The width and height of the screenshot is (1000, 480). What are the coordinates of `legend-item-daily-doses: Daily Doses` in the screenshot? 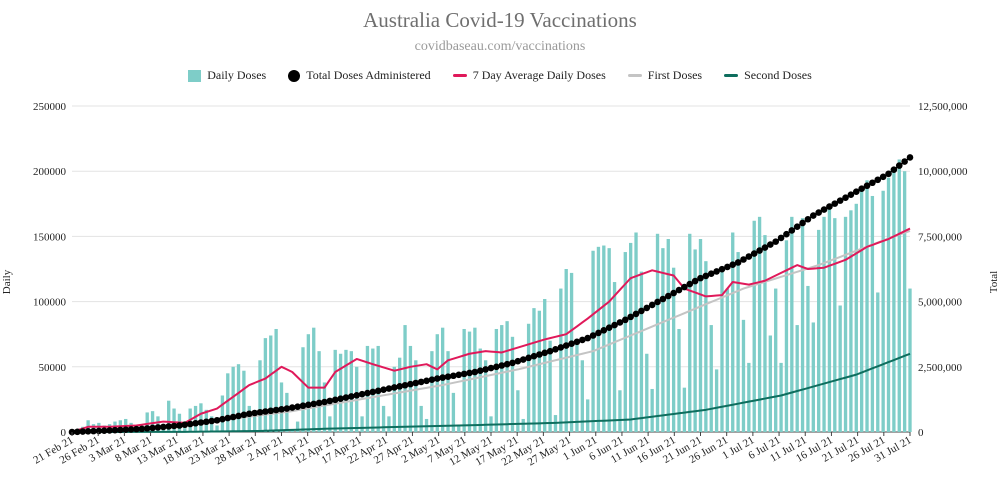 It's located at (227, 75).